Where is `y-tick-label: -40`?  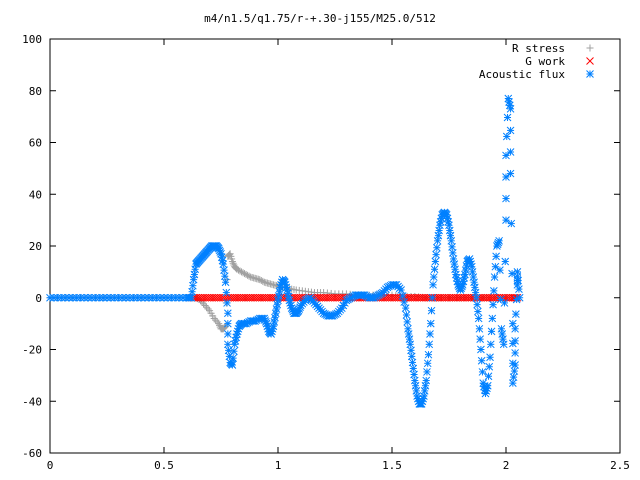 y-tick-label: -40 is located at coordinates (32, 401).